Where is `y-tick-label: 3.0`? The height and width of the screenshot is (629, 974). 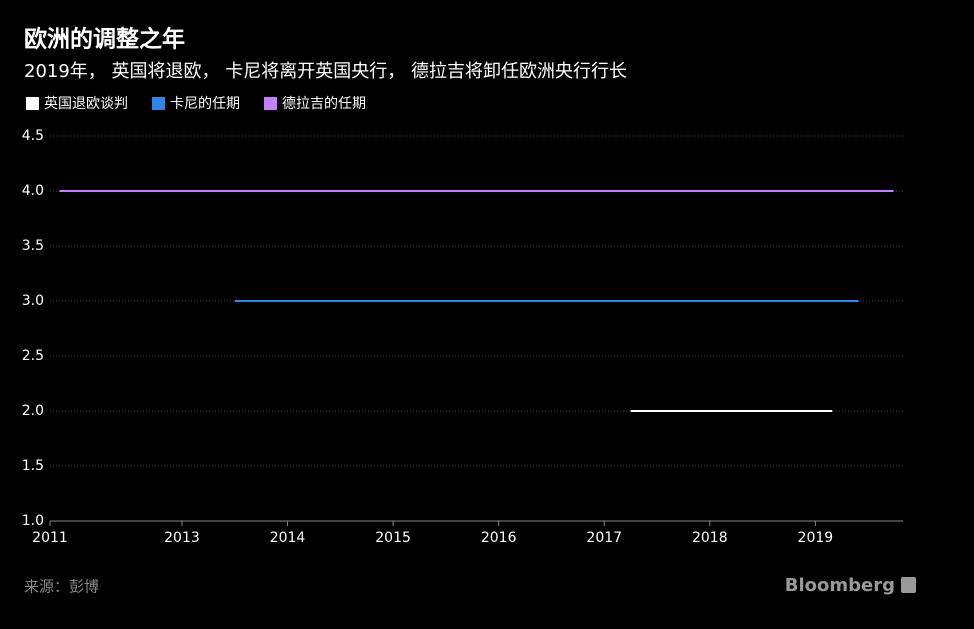
y-tick-label: 3.0 is located at coordinates (33, 301).